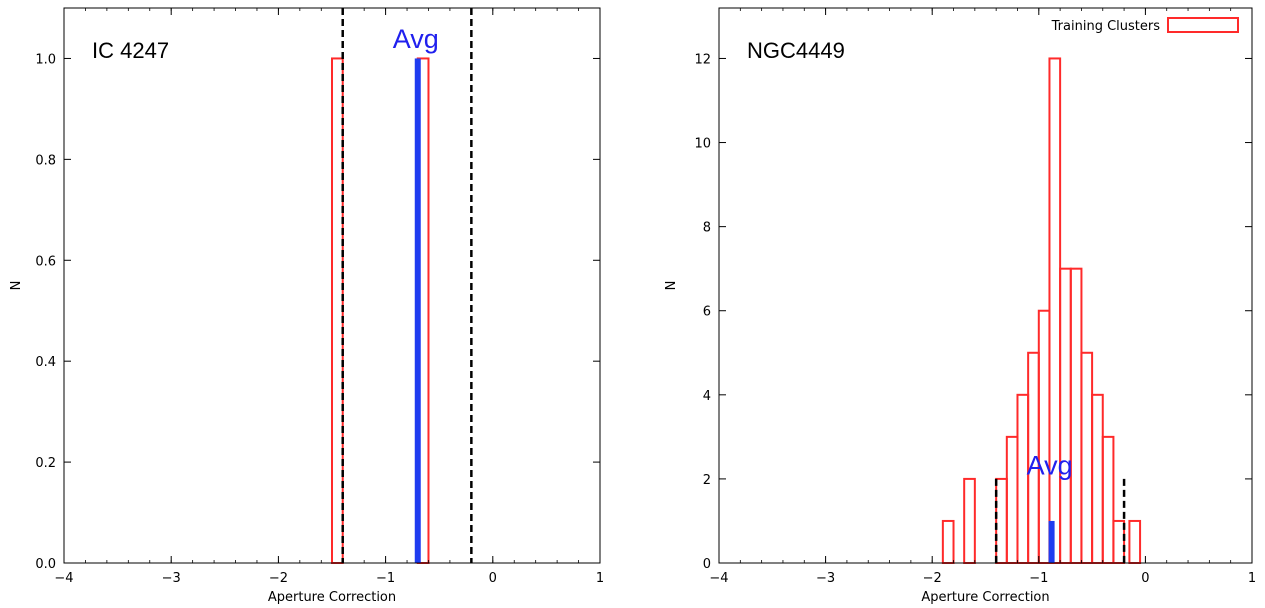 The width and height of the screenshot is (1265, 608). What do you see at coordinates (45, 160) in the screenshot?
I see `y-tick-label: 0.8` at bounding box center [45, 160].